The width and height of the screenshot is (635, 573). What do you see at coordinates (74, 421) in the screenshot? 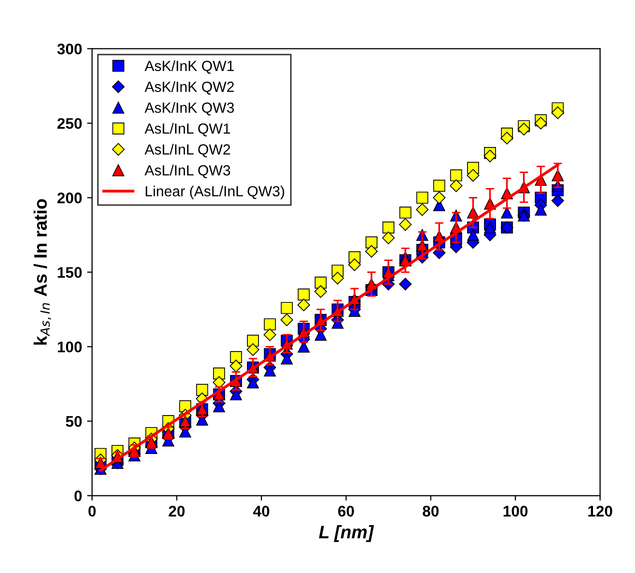
I see `y-tick-label: 50` at bounding box center [74, 421].